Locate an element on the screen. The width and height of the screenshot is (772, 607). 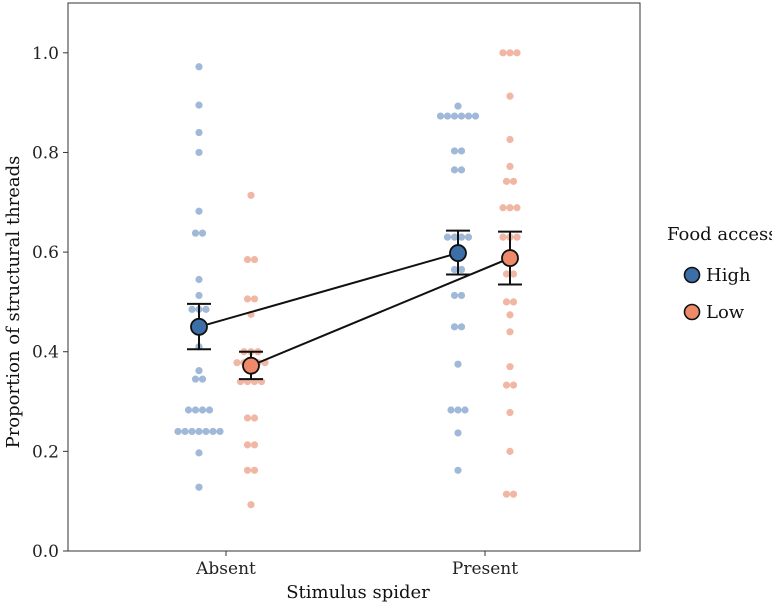
legend-marker-low is located at coordinates (692, 312).